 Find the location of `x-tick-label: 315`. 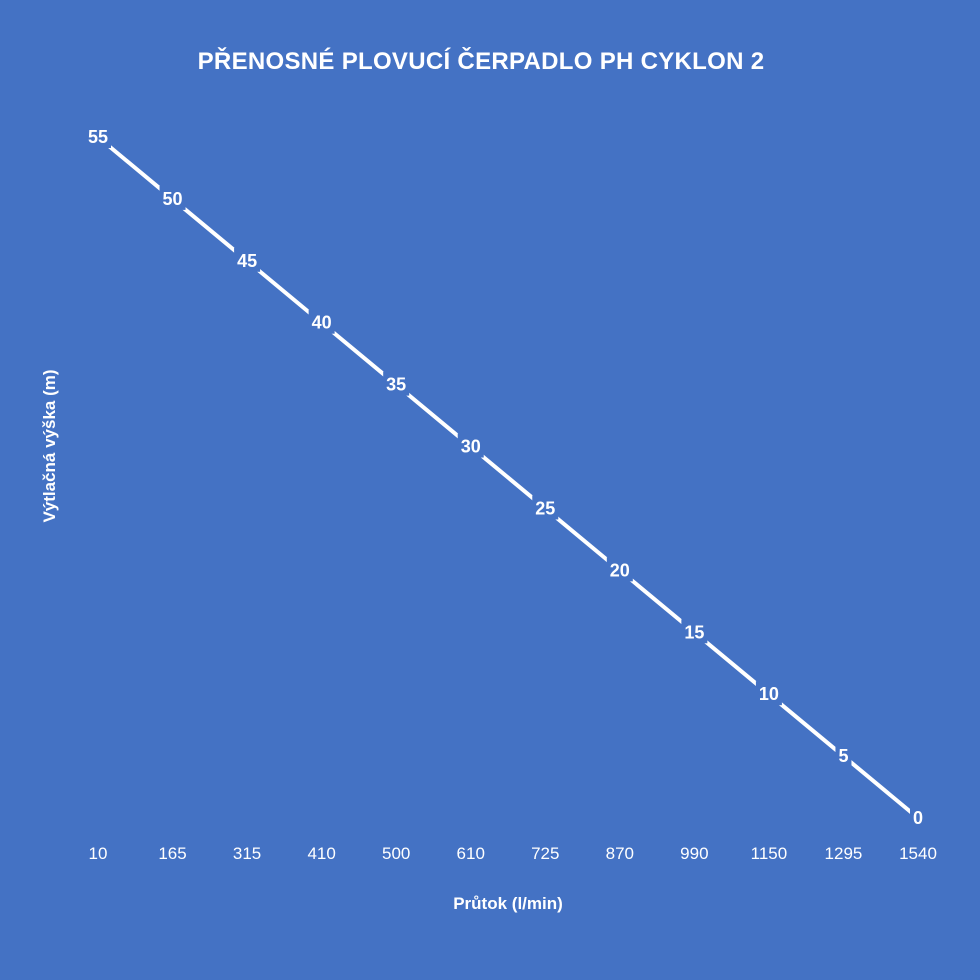

x-tick-label: 315 is located at coordinates (247, 853).